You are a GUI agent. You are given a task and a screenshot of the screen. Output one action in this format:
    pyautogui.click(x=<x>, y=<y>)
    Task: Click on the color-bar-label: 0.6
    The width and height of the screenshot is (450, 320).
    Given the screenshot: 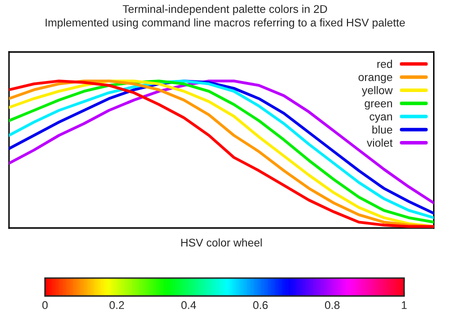 What is the action you would take?
    pyautogui.click(x=260, y=305)
    